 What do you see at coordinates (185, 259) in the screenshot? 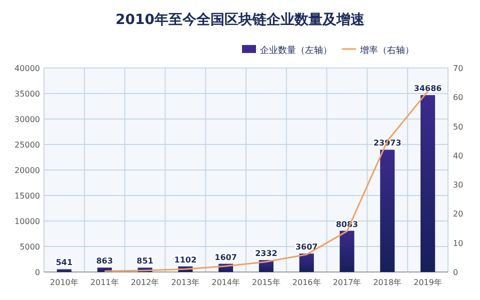
I see `data-label: 1102` at bounding box center [185, 259].